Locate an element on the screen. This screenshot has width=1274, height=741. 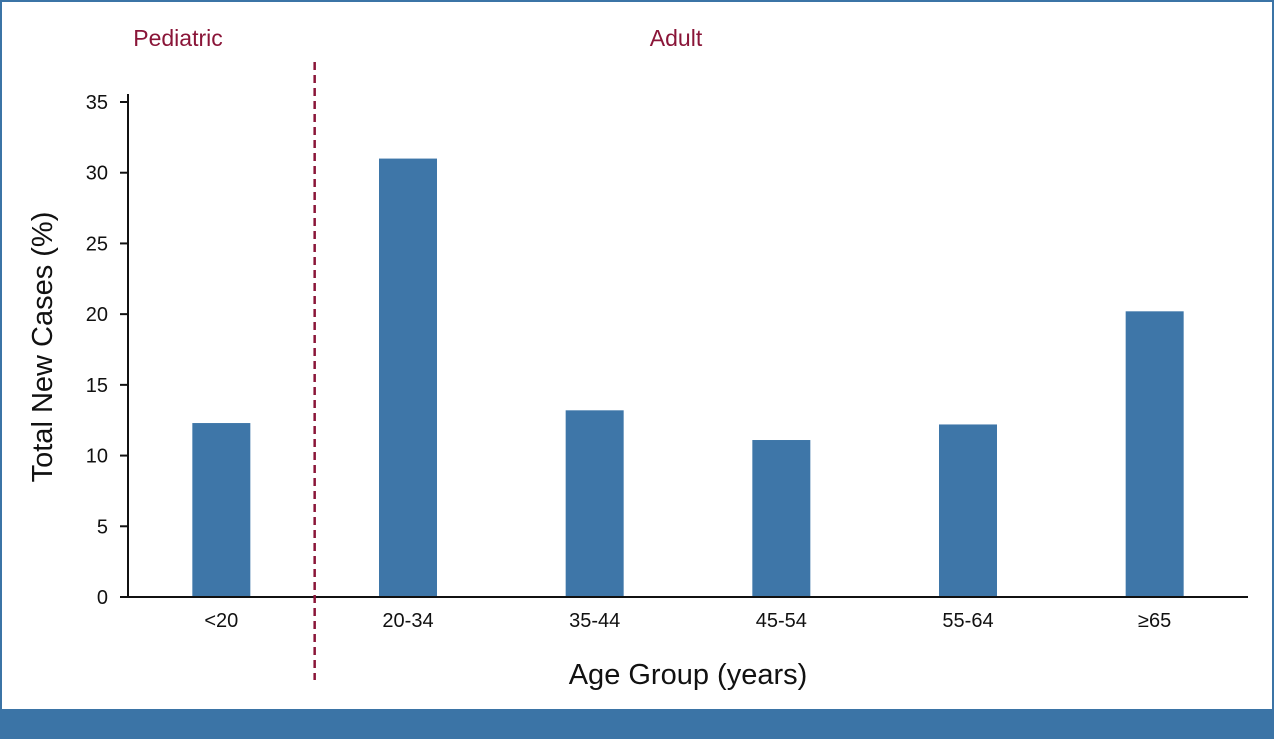
footer-bar is located at coordinates (637, 724).